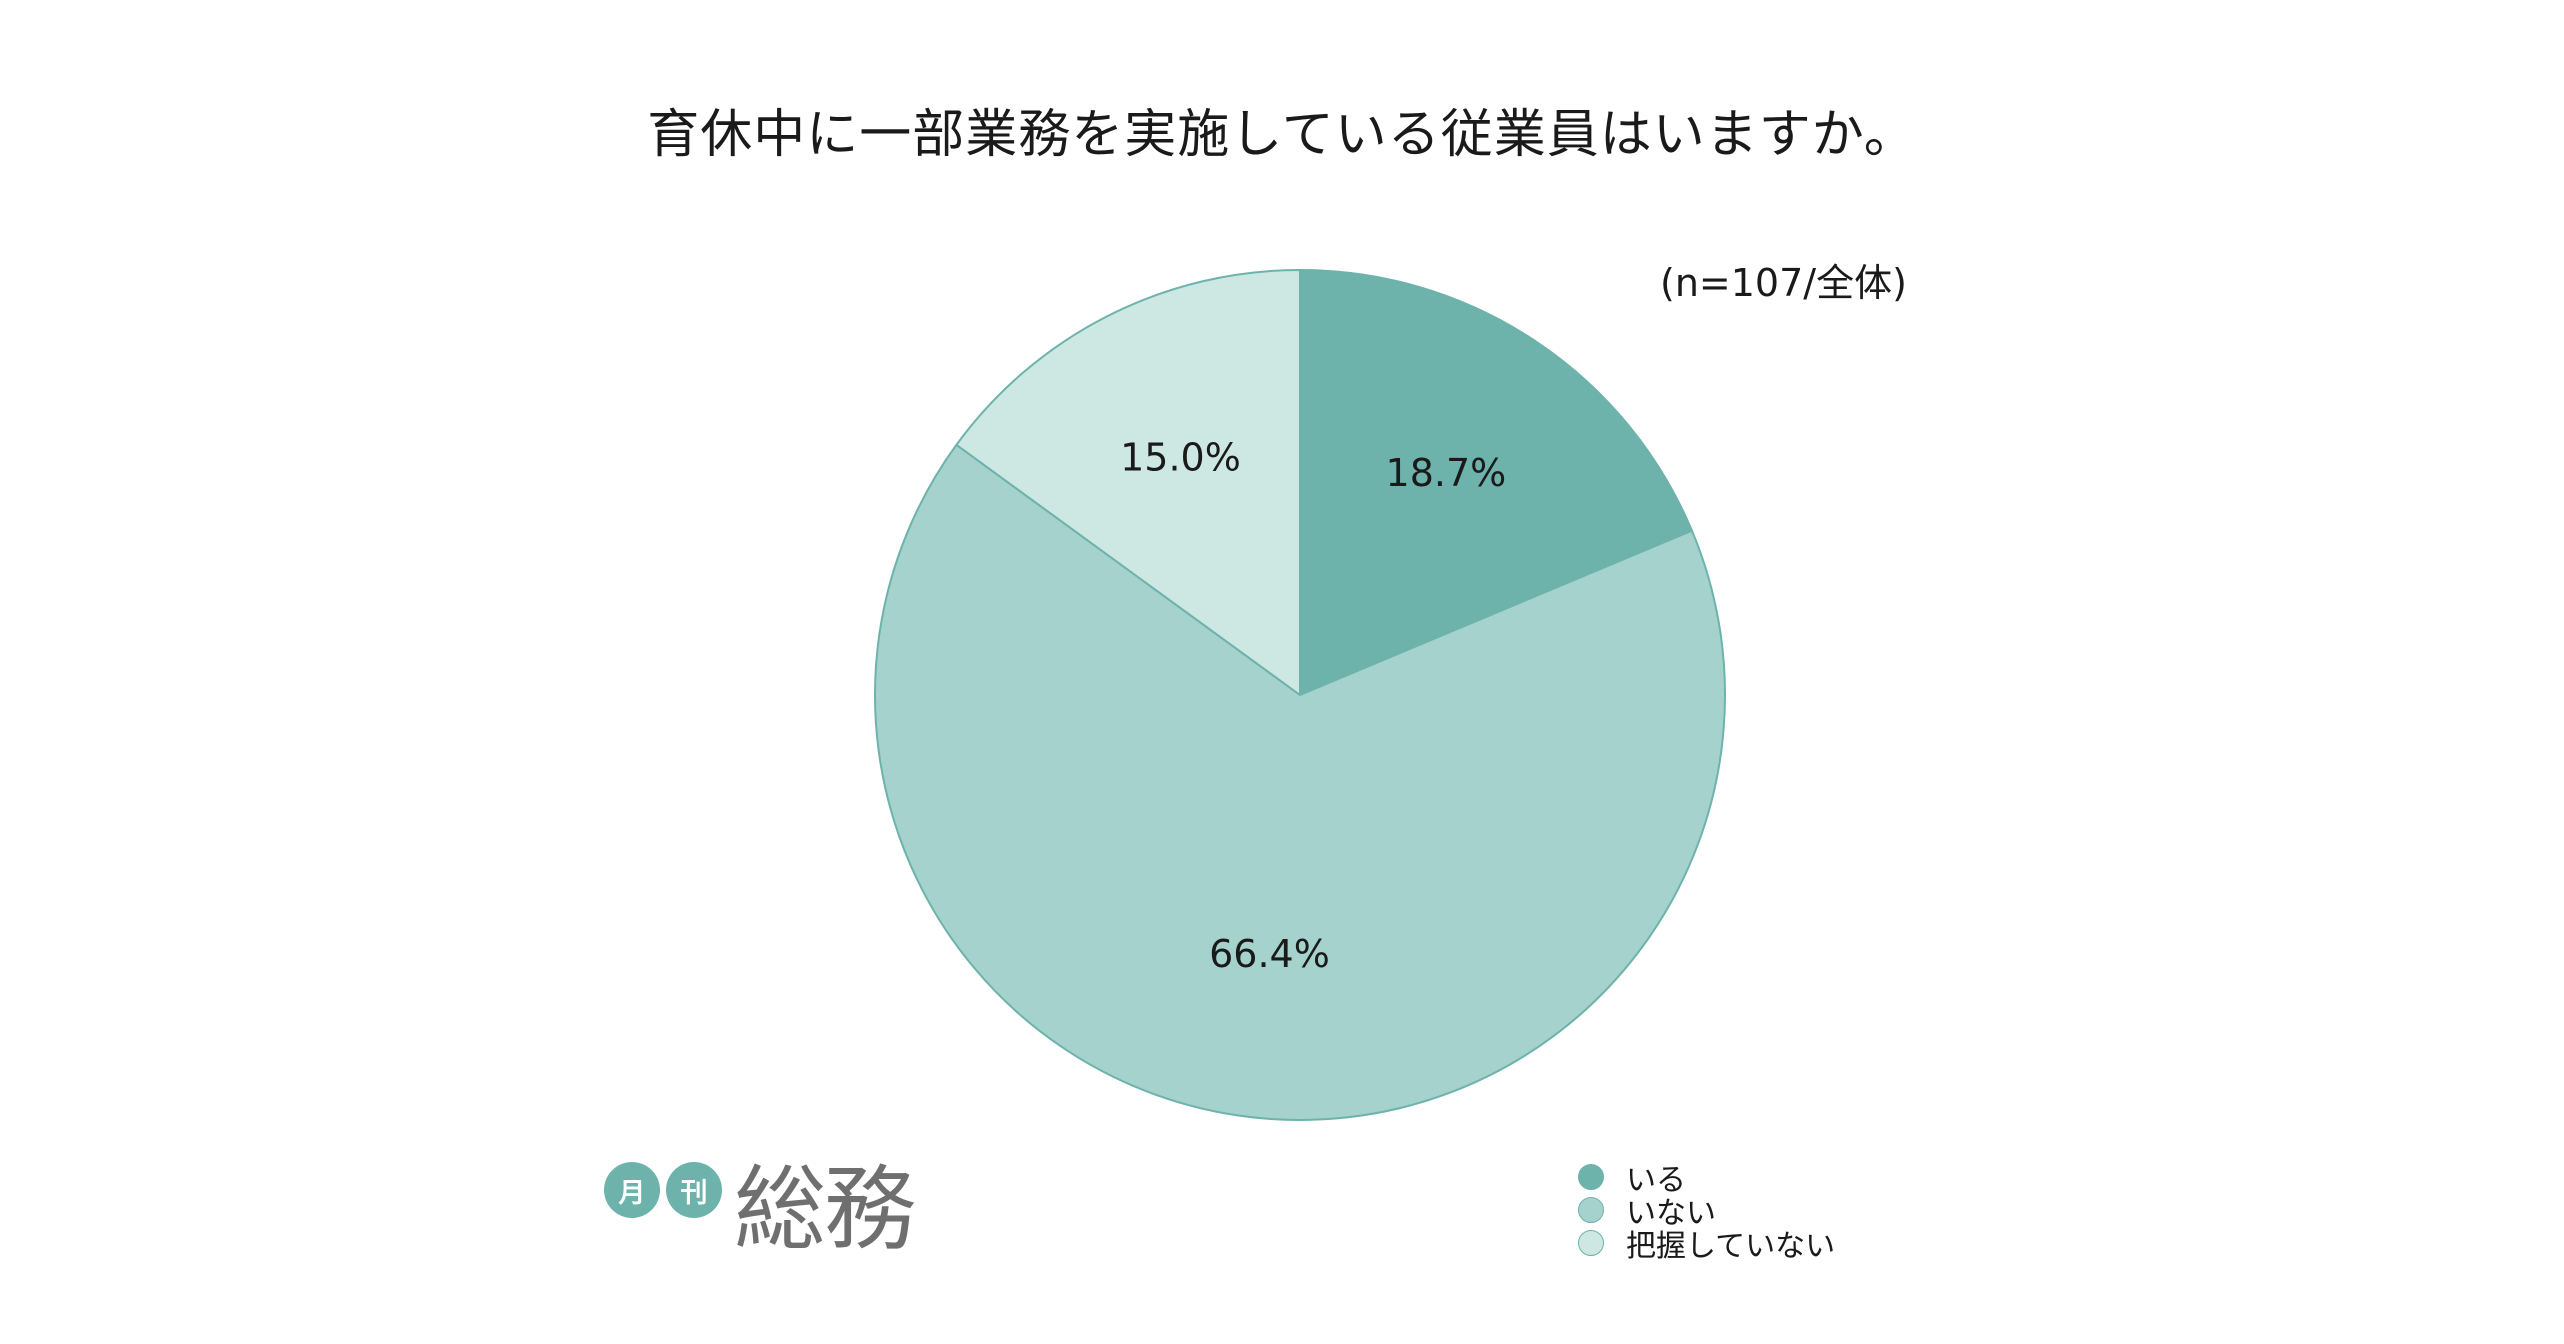 This screenshot has height=1344, width=2564. I want to click on pie-label-iru: 18.7%, so click(1446, 473).